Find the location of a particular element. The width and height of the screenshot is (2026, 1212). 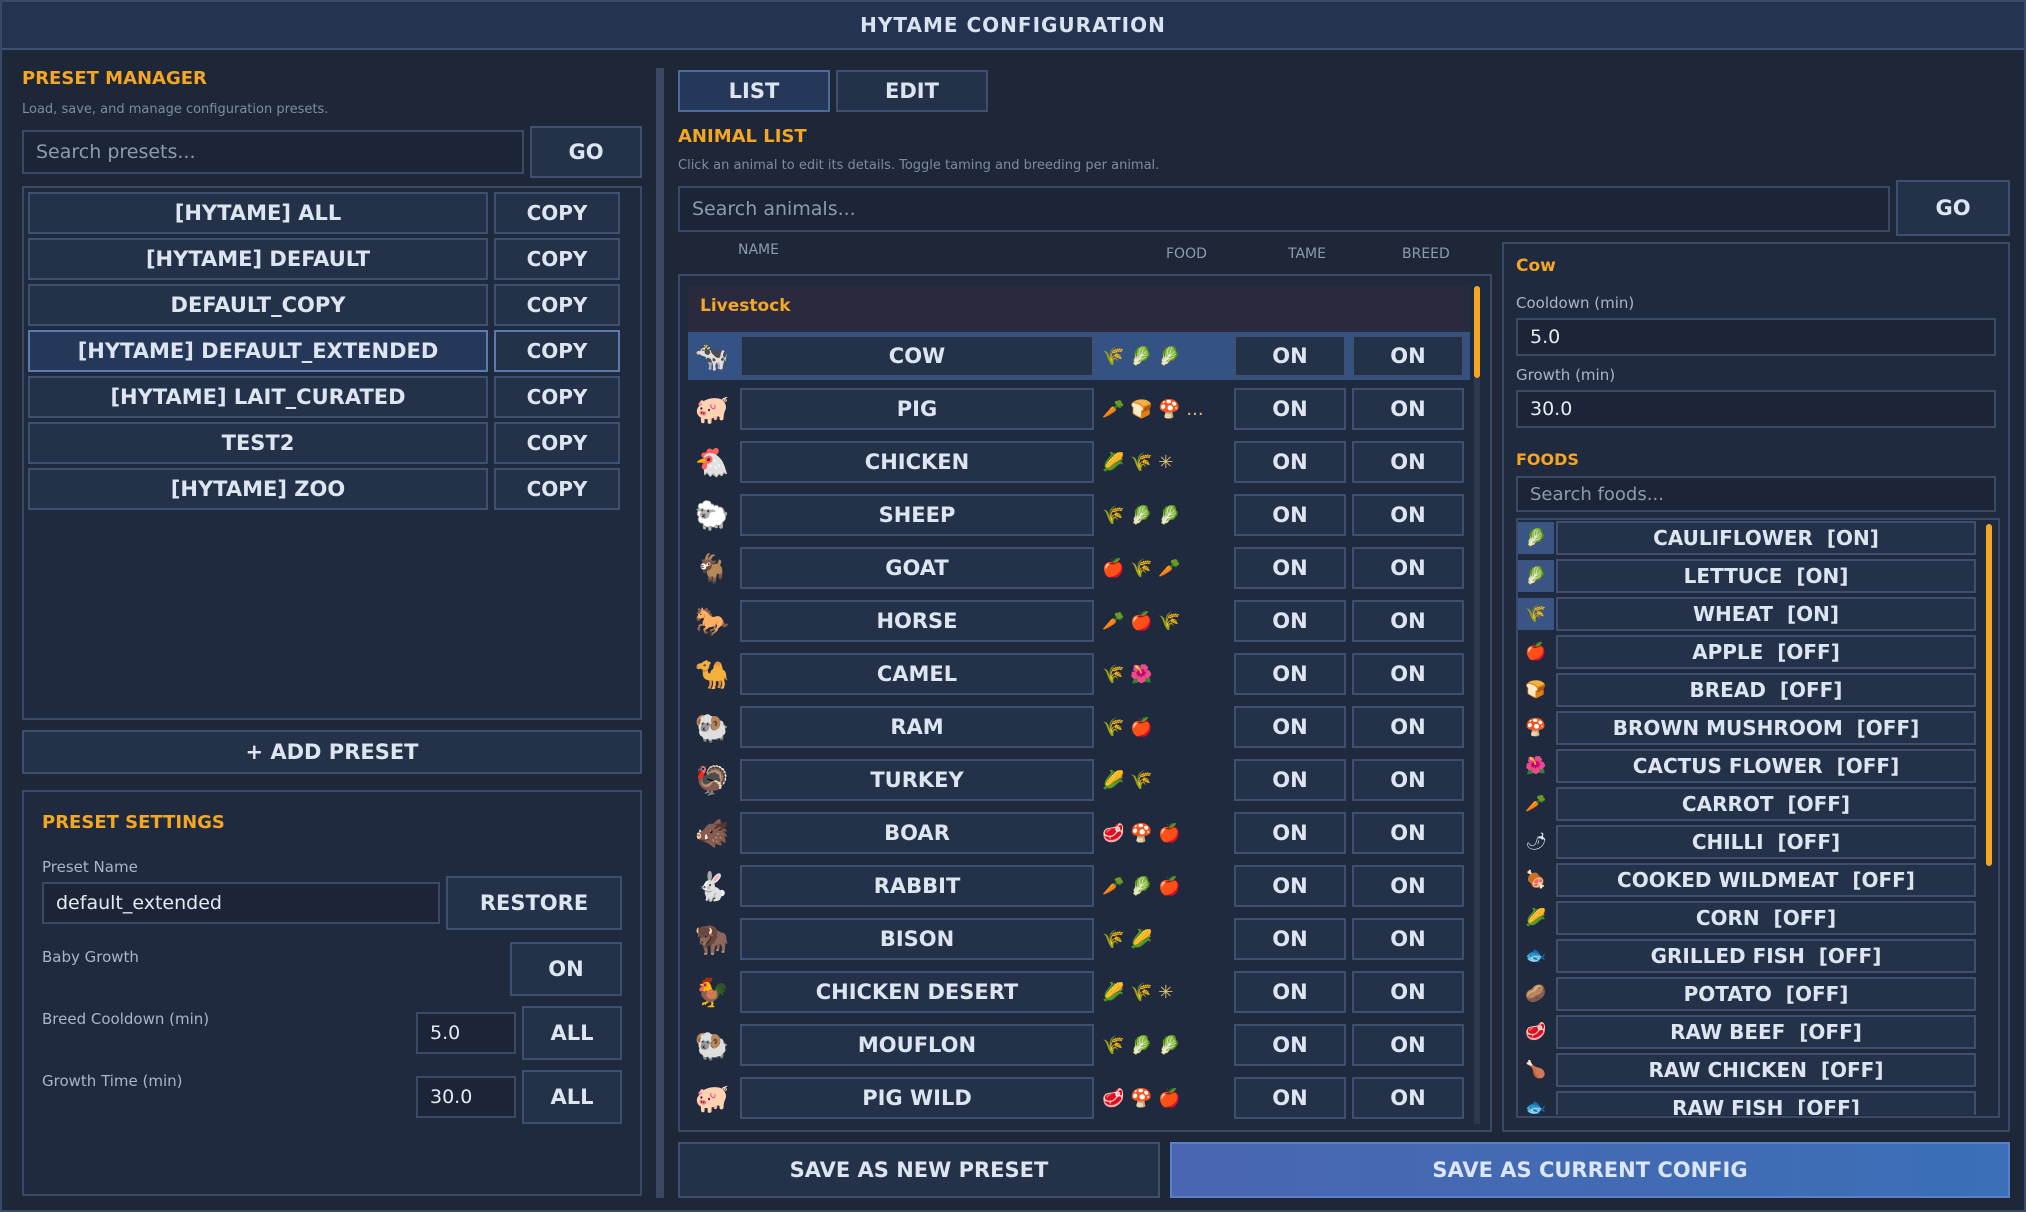

preset-name-button: DEFAULT_COPY is located at coordinates (258, 305).